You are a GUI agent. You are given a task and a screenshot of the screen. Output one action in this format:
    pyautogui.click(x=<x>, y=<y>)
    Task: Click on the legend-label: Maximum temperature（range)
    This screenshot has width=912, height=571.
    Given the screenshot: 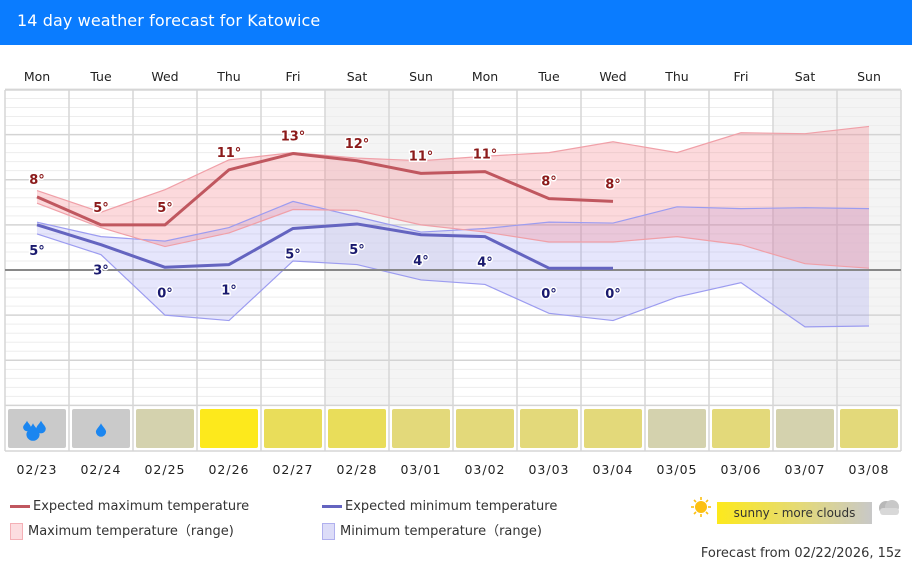 What is the action you would take?
    pyautogui.click(x=131, y=531)
    